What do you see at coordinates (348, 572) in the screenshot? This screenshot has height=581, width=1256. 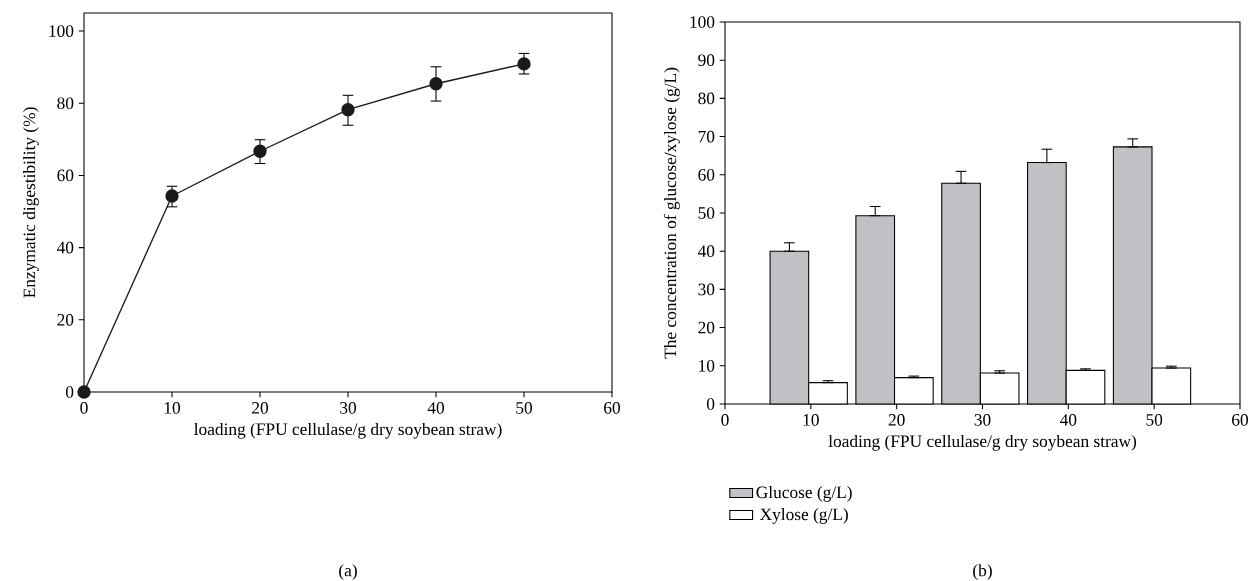 I see `text: (a)` at bounding box center [348, 572].